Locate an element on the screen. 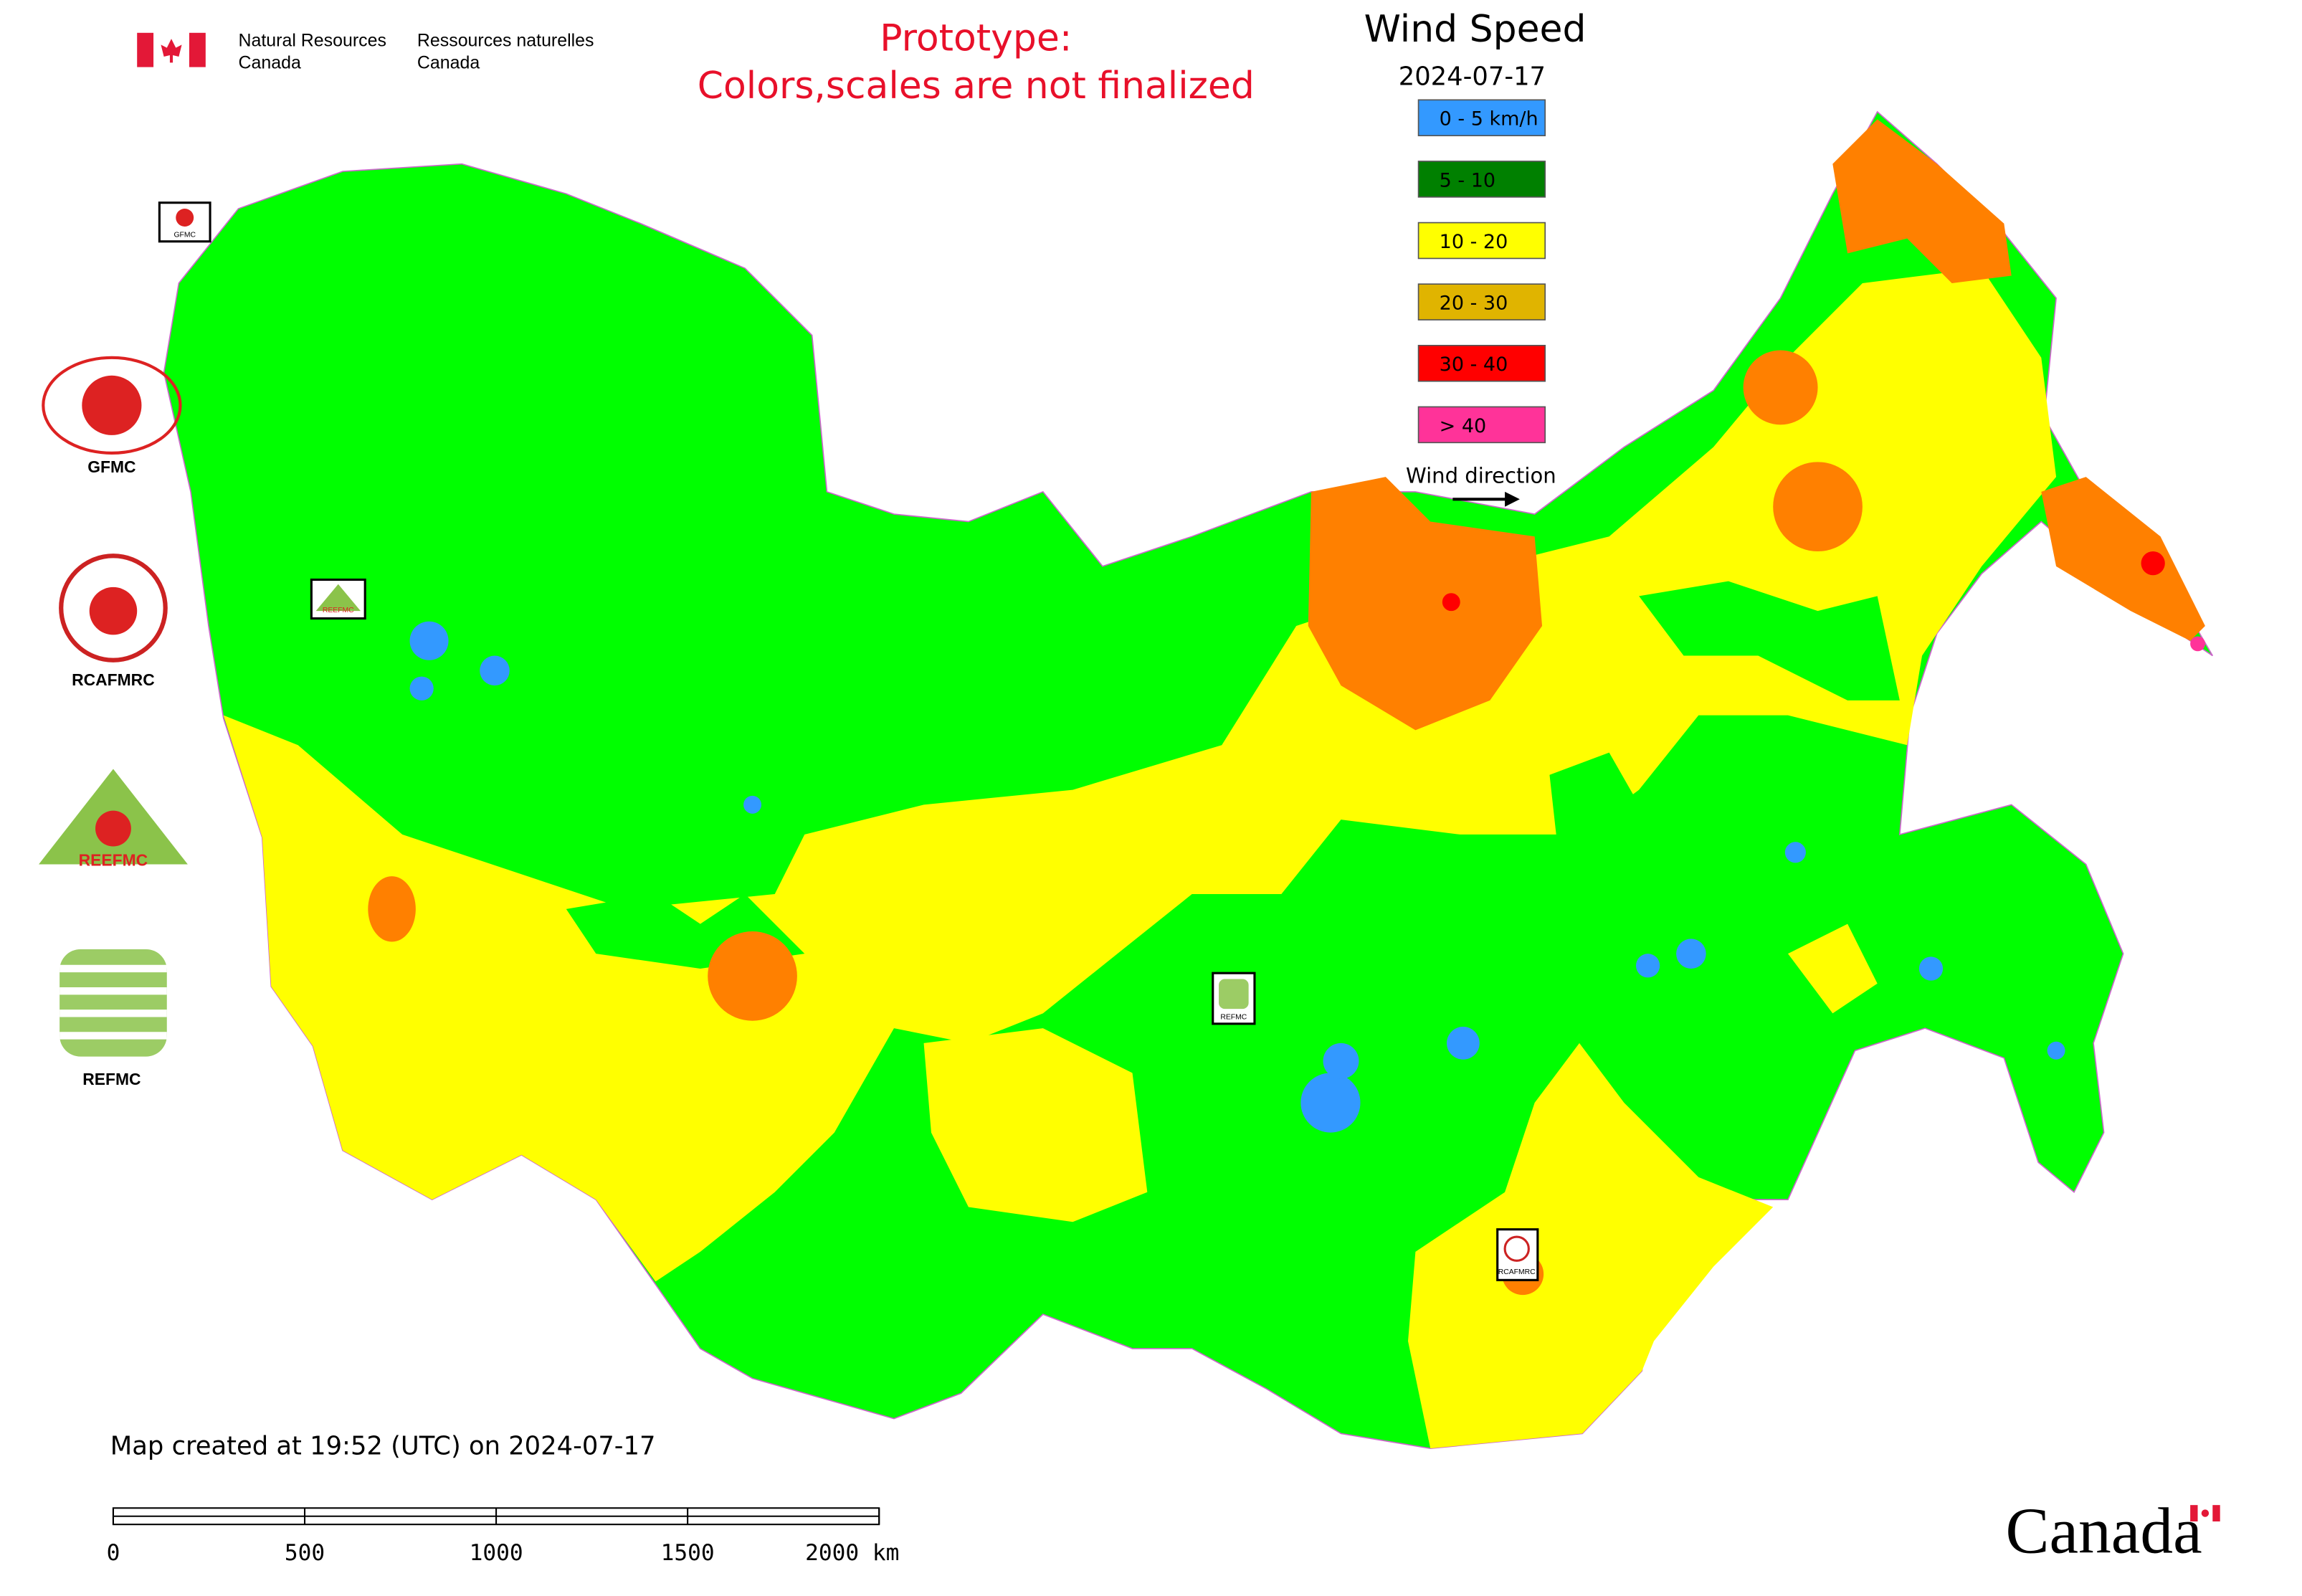 The height and width of the screenshot is (1596, 2302). legend-date: 2024-07-17 is located at coordinates (1473, 77).